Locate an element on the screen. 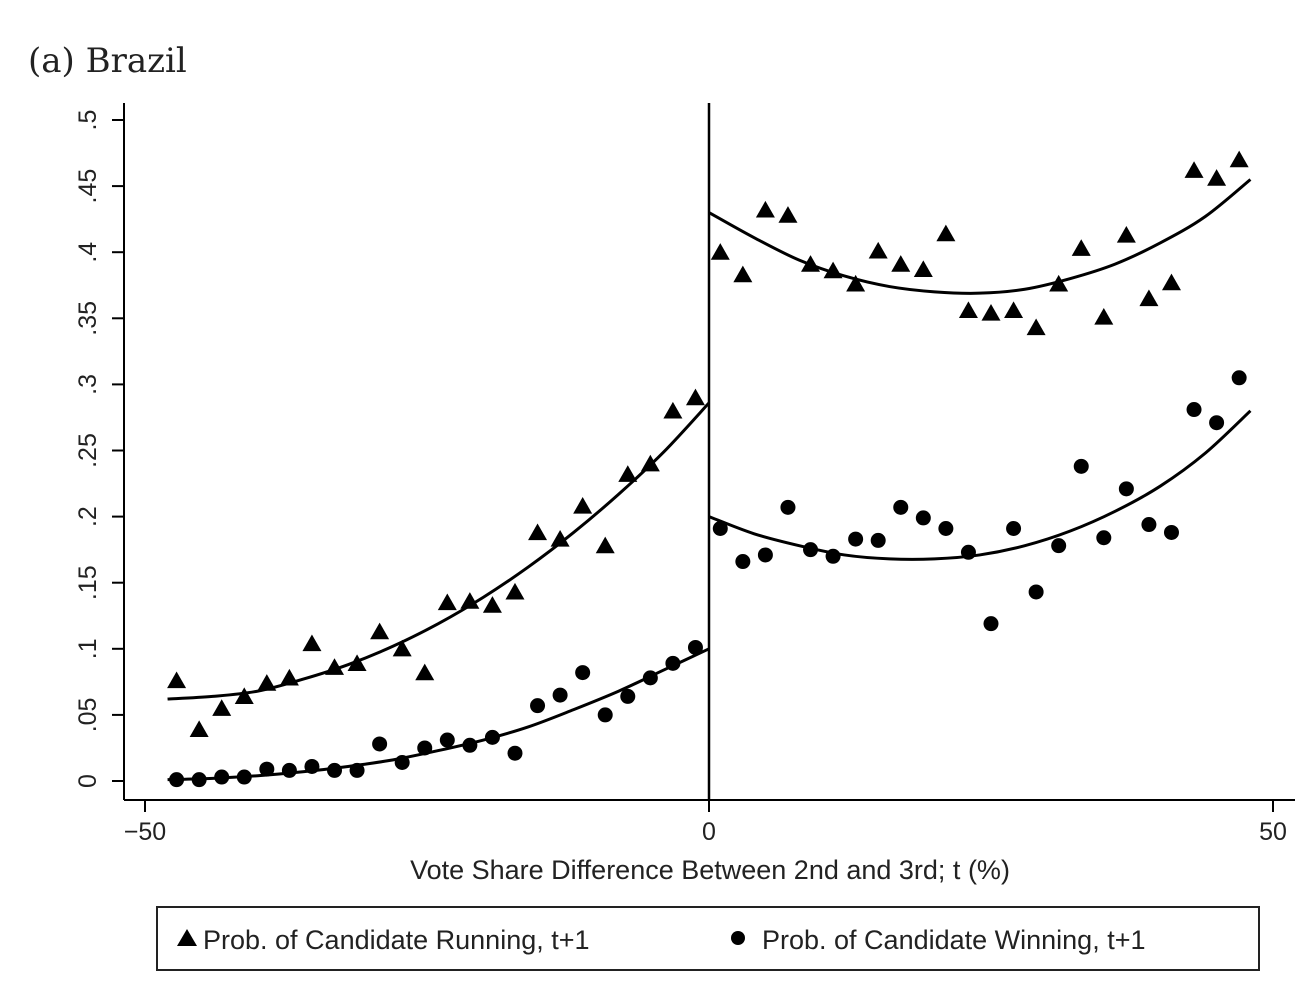 The height and width of the screenshot is (990, 1308). y-tick-label: .15 is located at coordinates (88, 582).